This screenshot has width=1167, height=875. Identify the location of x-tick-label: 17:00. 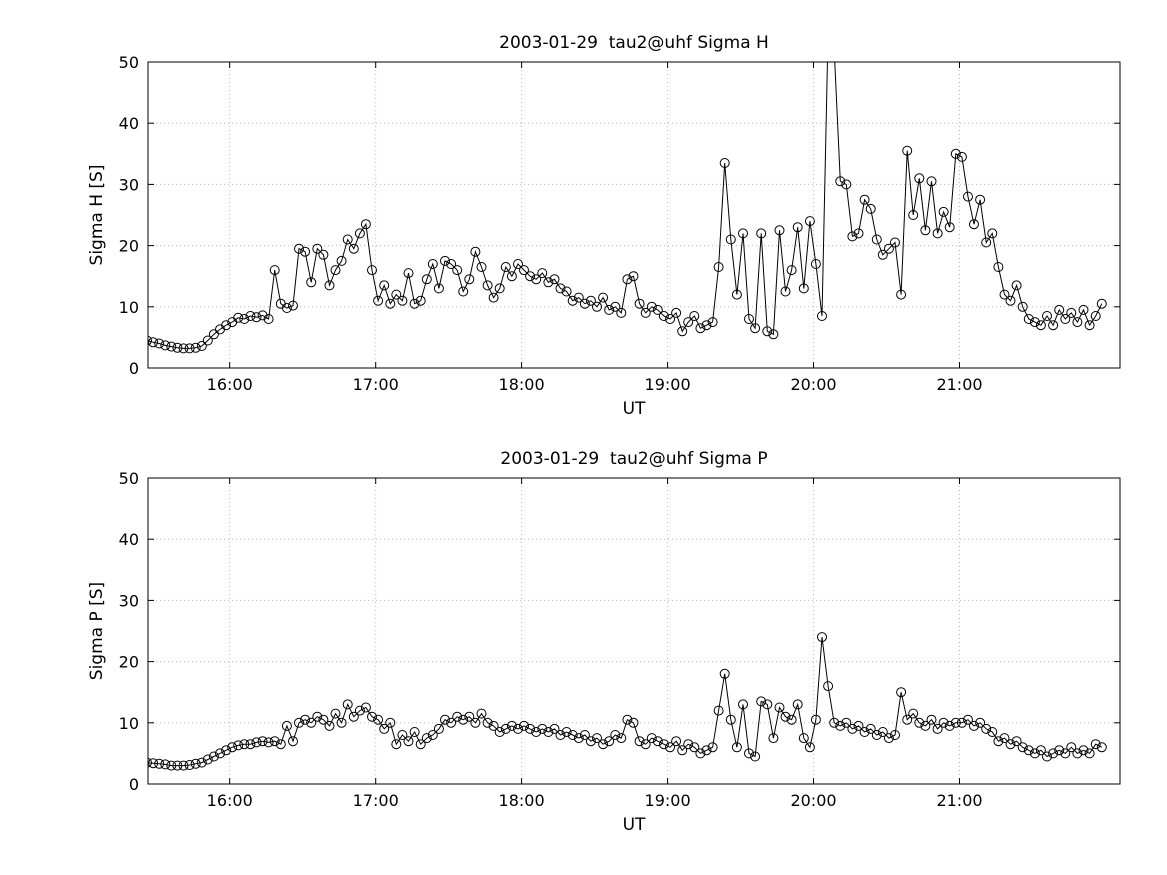
(376, 800).